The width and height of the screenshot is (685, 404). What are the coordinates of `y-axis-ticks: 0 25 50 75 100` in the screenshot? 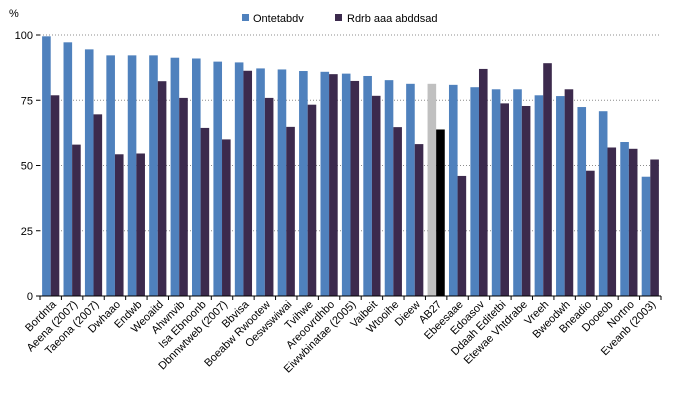 It's located at (27, 166).